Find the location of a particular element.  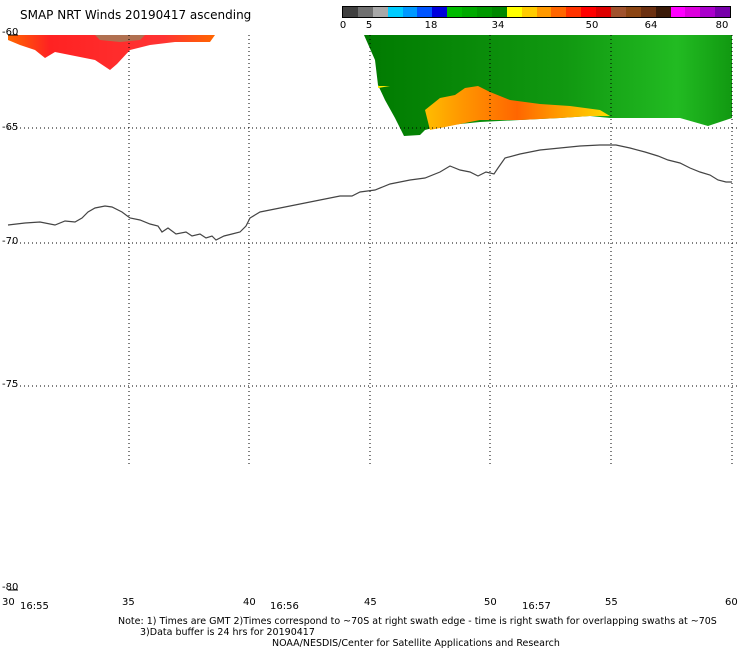

antarctic-coastline is located at coordinates (369, 192).